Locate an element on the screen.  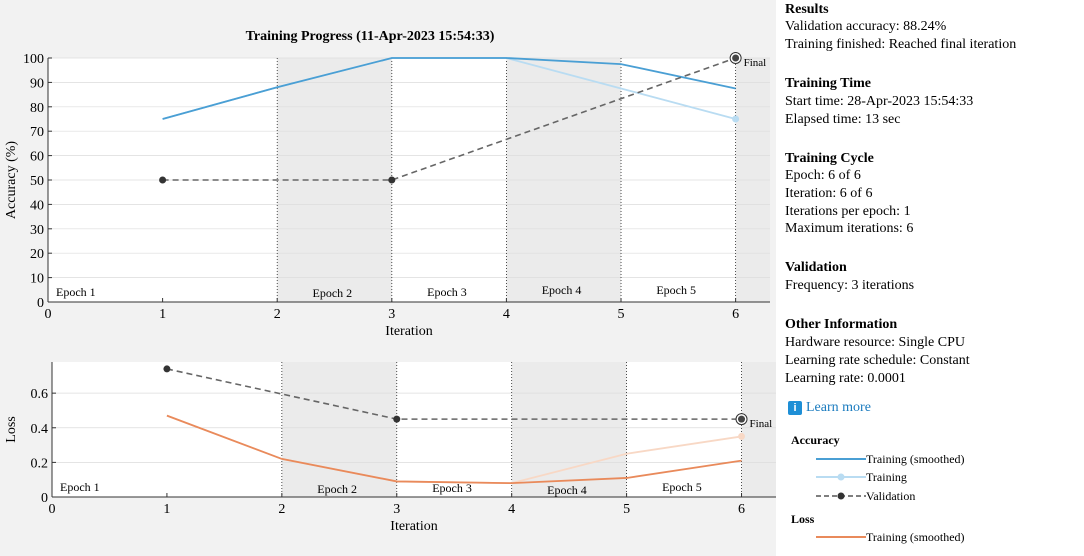
iteration-text: Iteration: 6 of 6 is located at coordinates (829, 193).